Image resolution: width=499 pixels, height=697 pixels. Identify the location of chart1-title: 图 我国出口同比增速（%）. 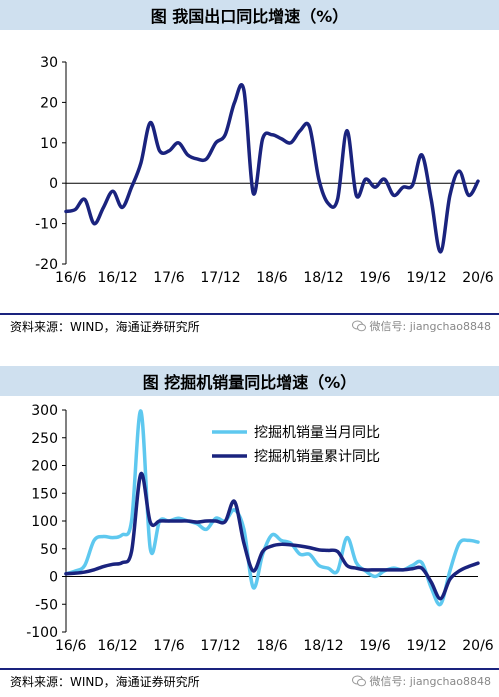
(249, 15).